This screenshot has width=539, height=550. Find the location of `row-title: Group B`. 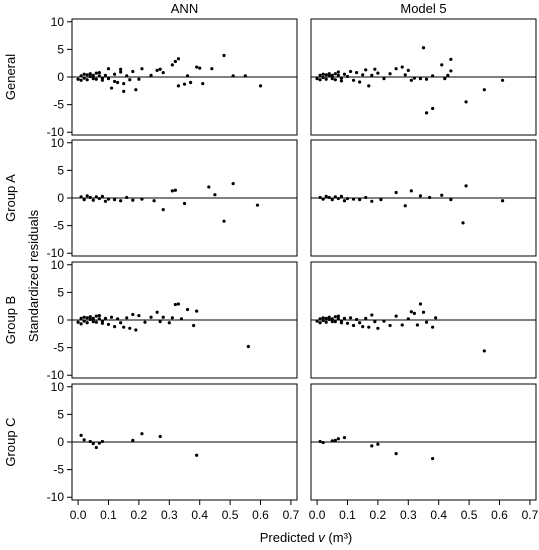

row-title: Group B is located at coordinates (10, 320).